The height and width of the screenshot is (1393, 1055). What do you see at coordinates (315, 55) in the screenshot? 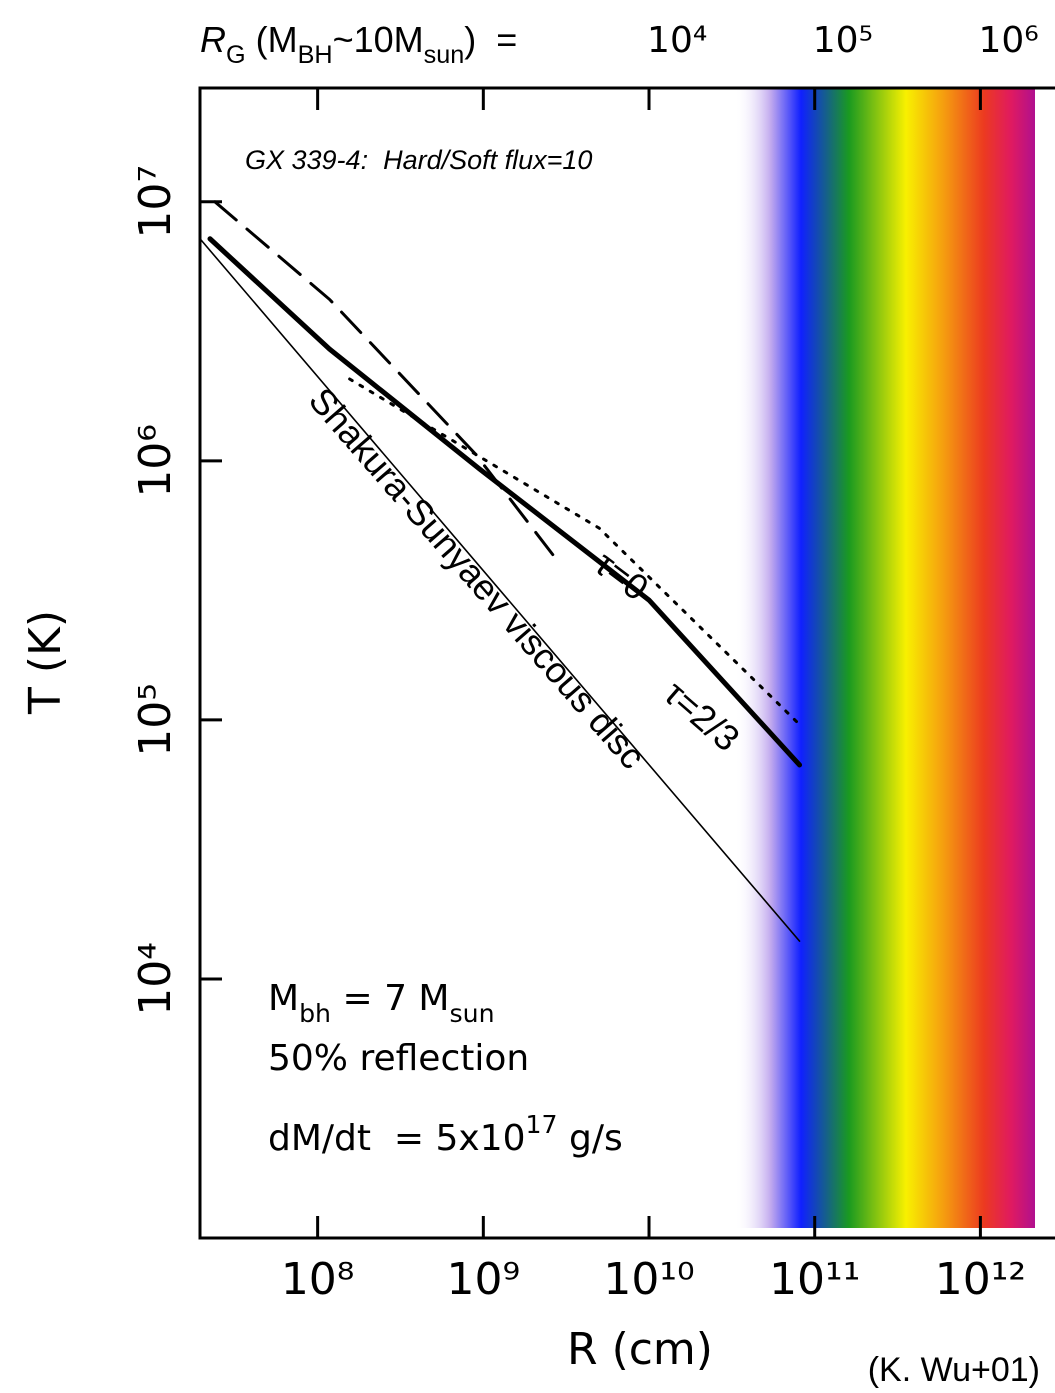
I see `text-part: BH` at bounding box center [315, 55].